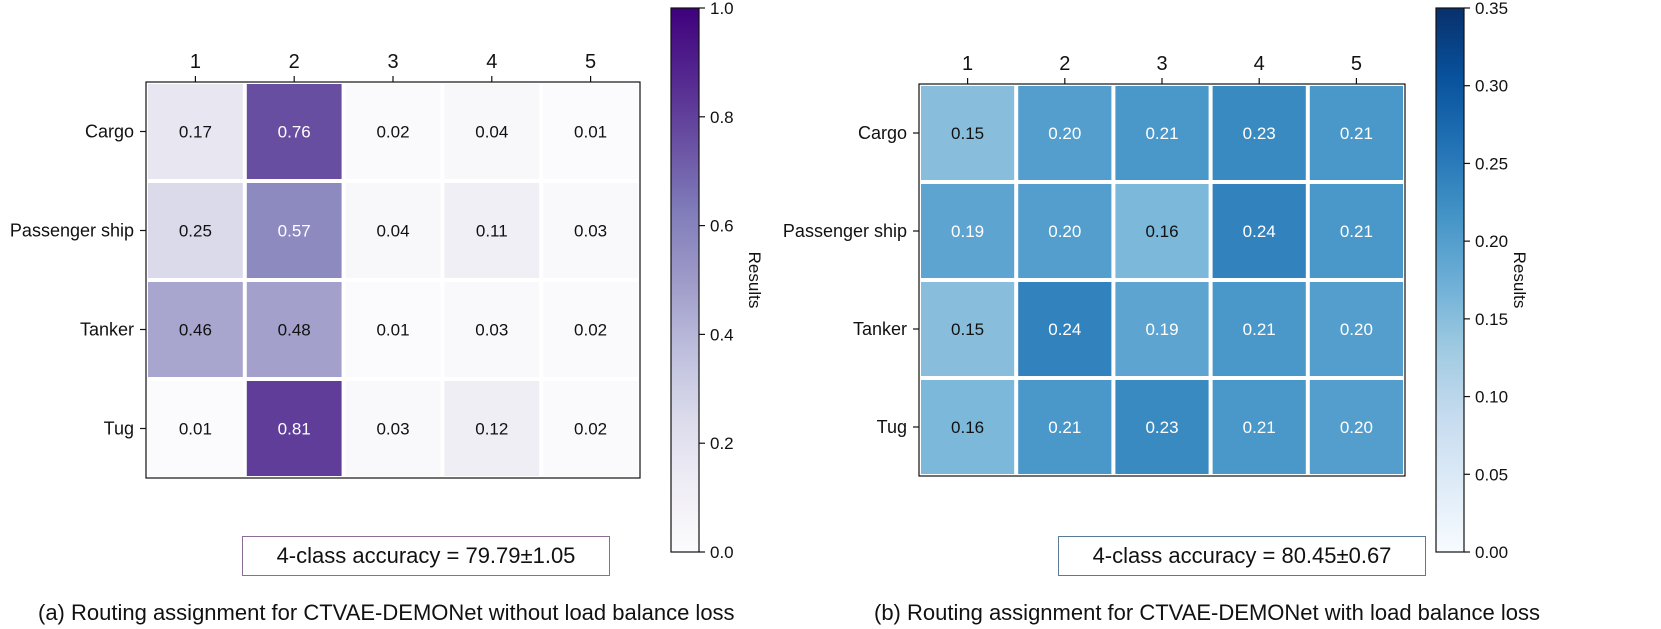  I want to click on colorbar-tick-label: 0.8, so click(722, 117).